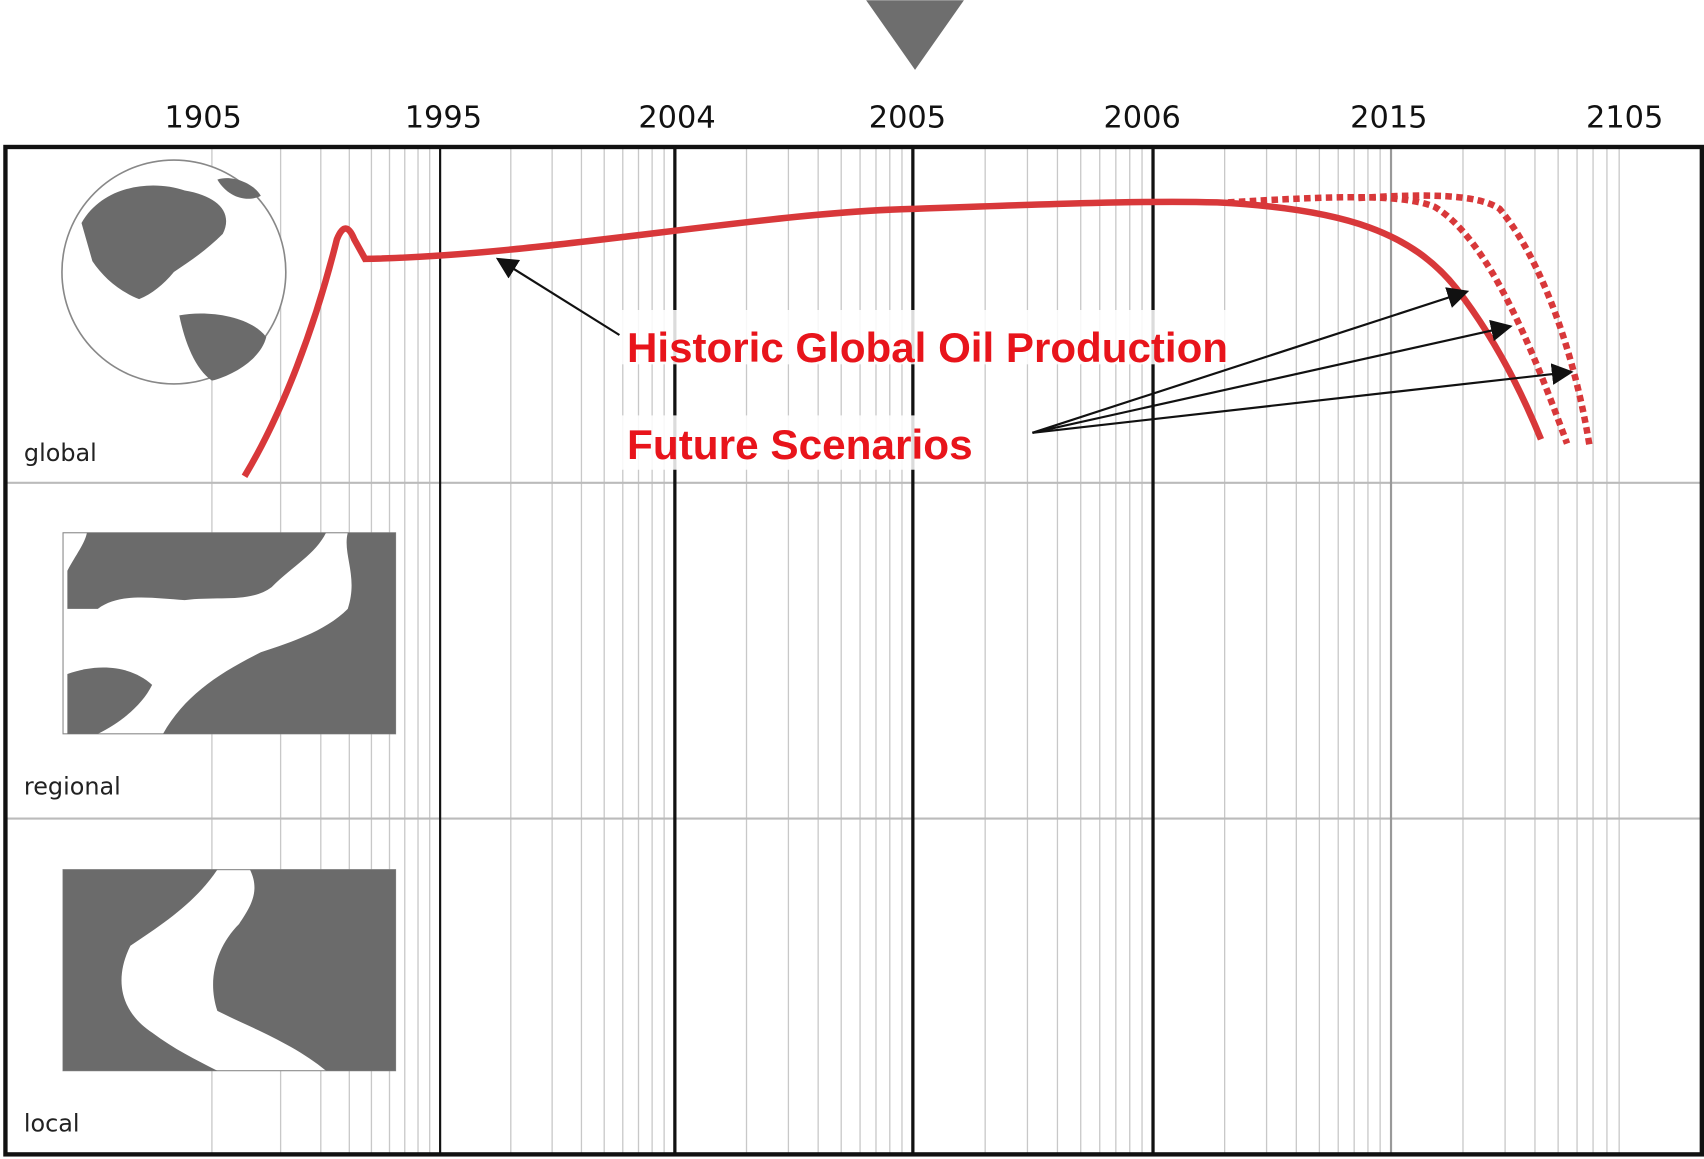 This screenshot has width=1704, height=1159. I want to click on year-label: 2005, so click(907, 117).